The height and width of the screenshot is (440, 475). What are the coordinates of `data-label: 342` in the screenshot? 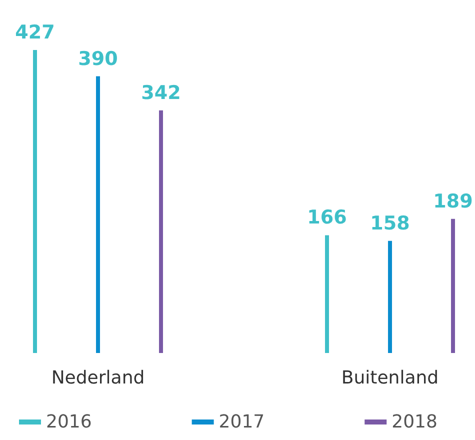 It's located at (161, 93).